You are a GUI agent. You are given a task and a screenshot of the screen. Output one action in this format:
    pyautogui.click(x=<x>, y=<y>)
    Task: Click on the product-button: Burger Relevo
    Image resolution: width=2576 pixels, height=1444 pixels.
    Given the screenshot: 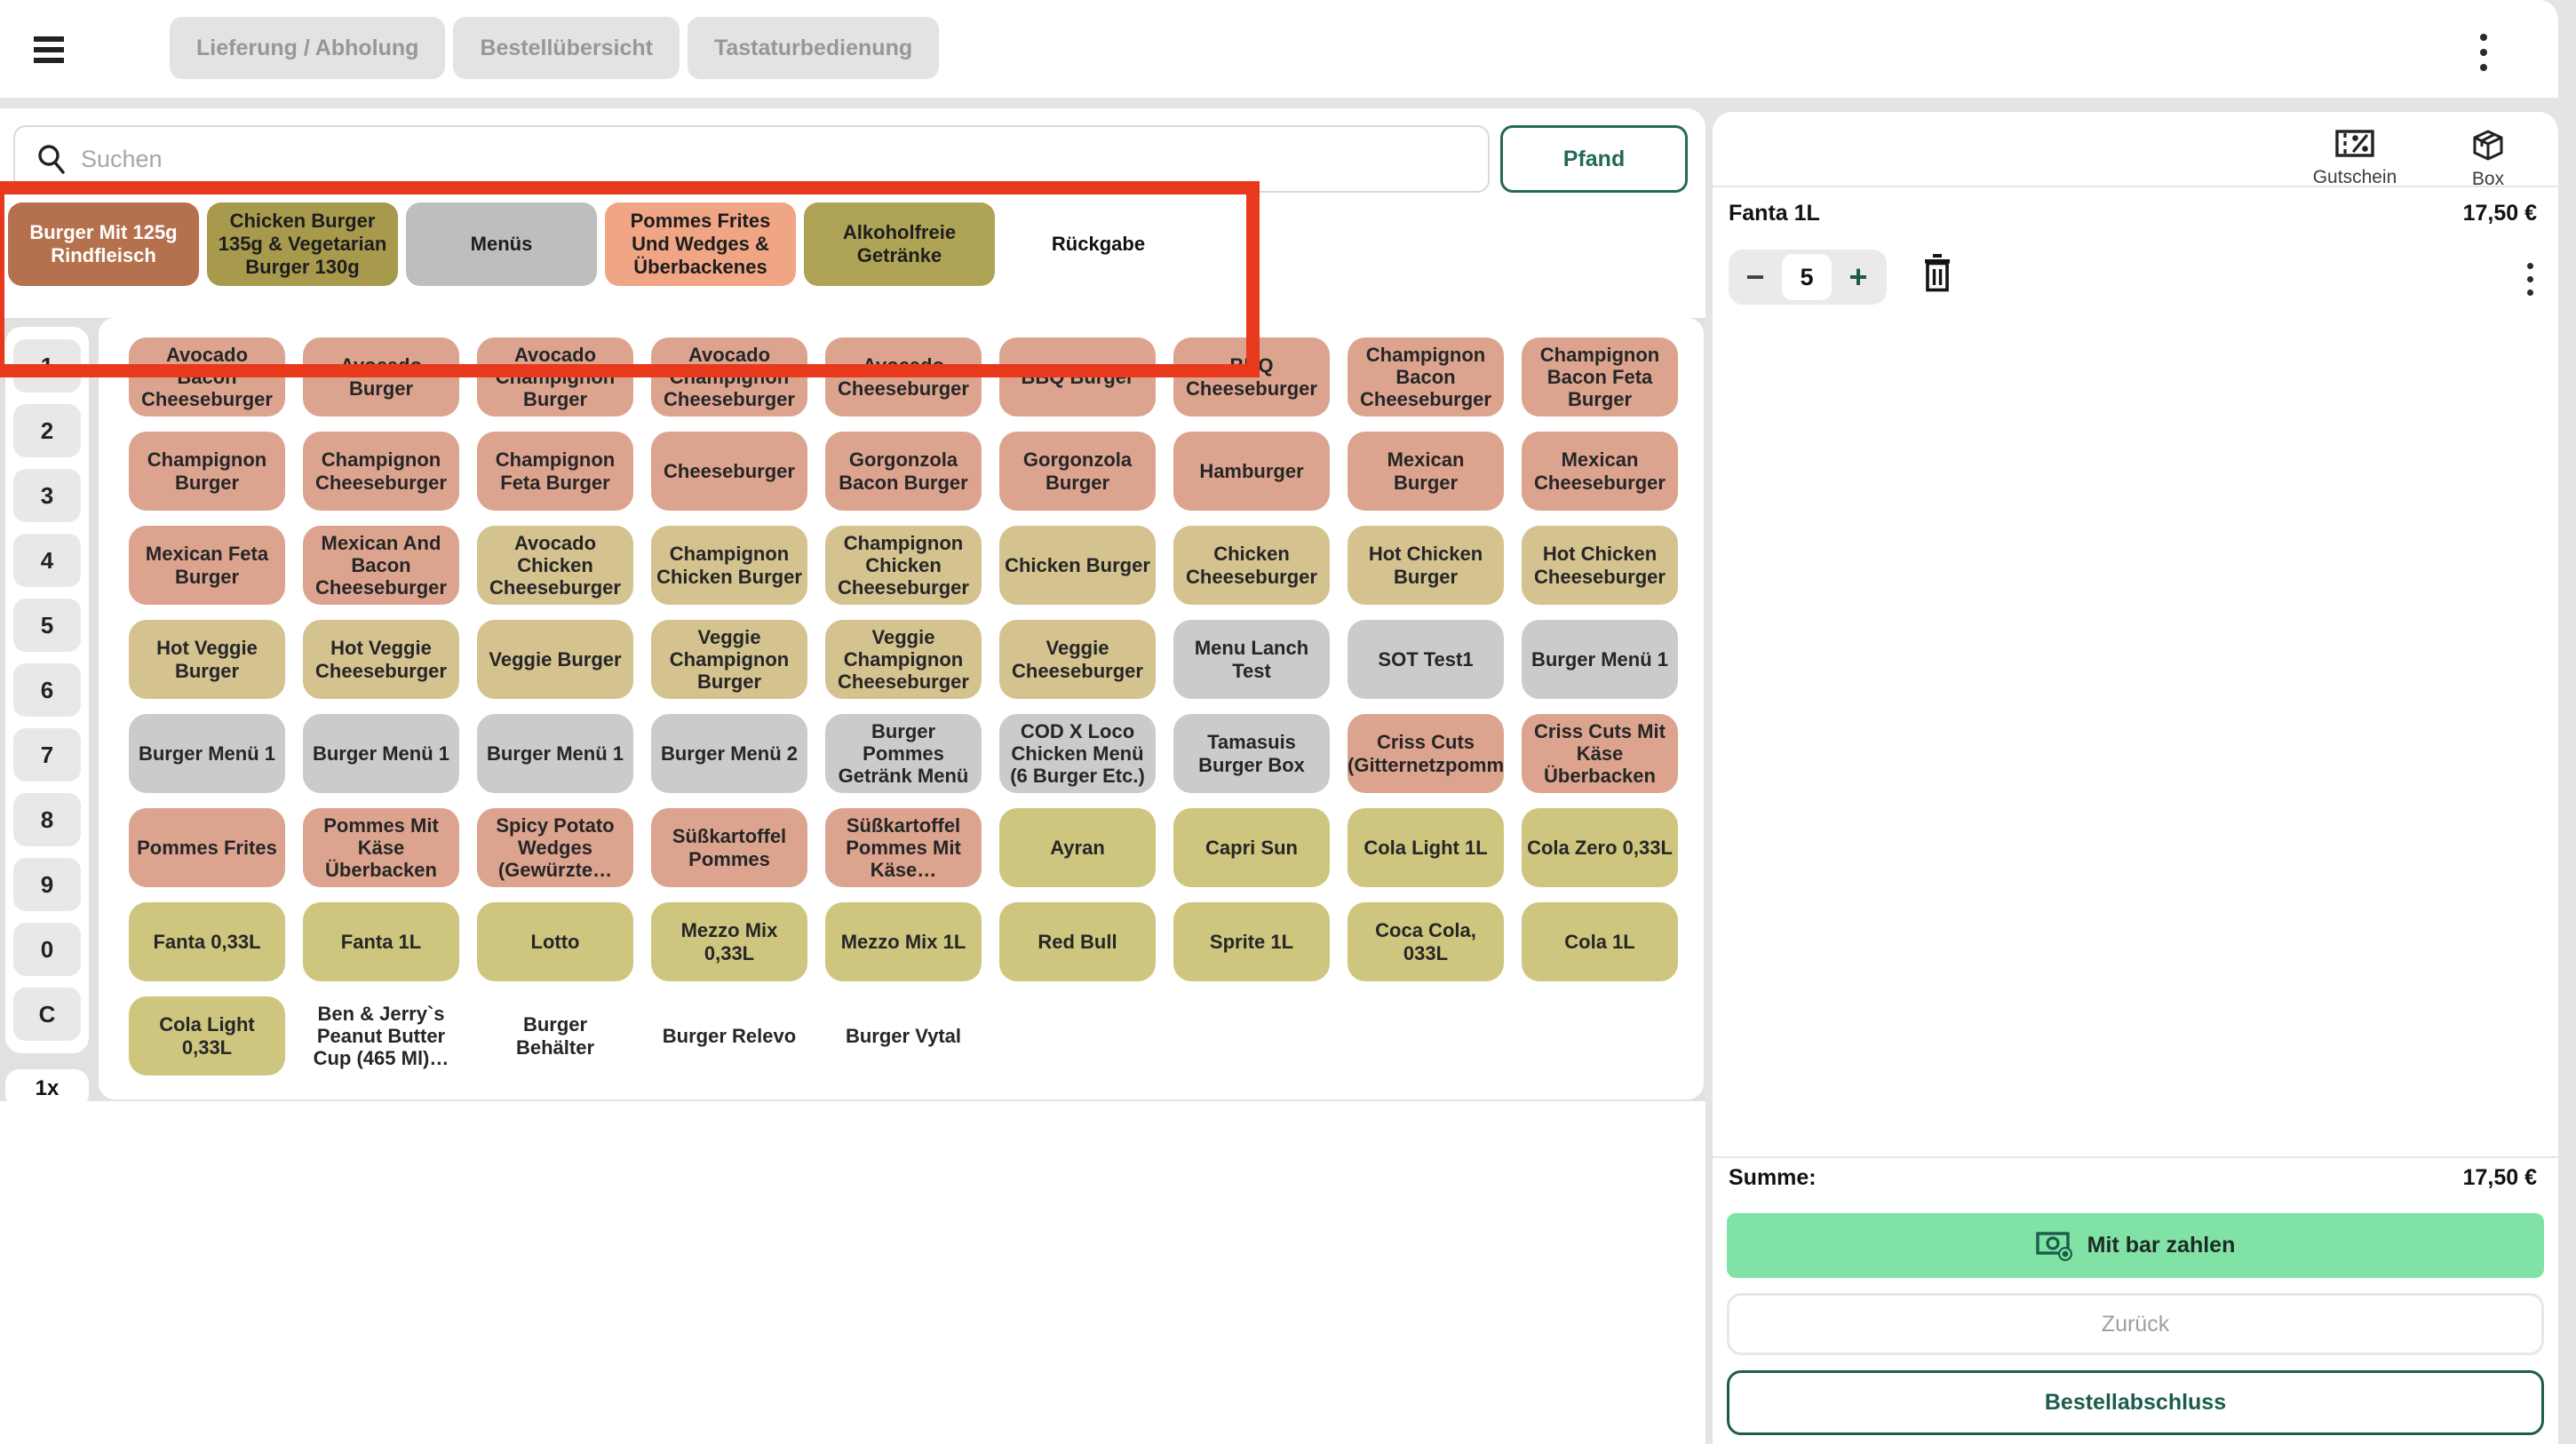 What is the action you would take?
    pyautogui.click(x=729, y=1035)
    